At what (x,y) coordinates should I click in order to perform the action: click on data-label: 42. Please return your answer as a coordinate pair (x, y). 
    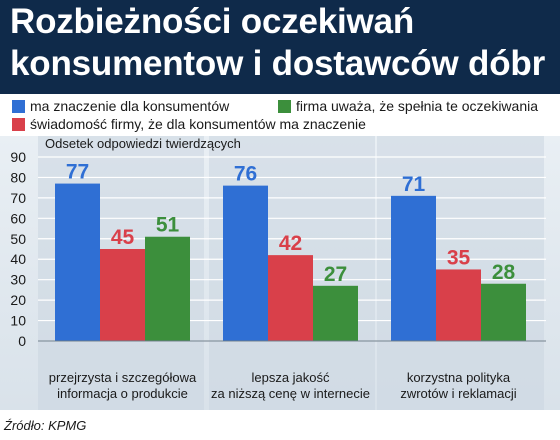
    Looking at the image, I should click on (290, 243).